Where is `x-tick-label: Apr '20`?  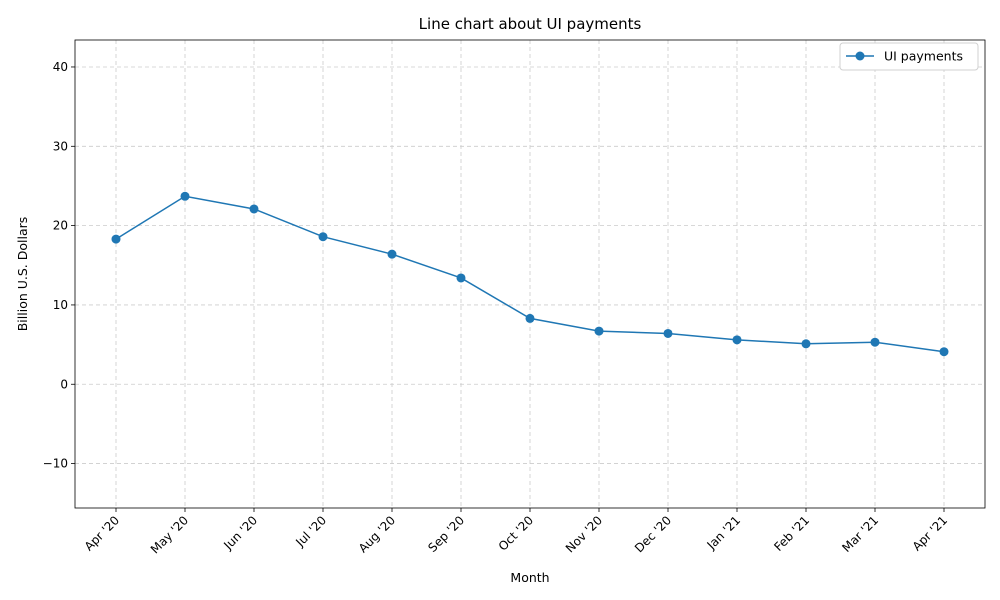
x-tick-label: Apr '20 is located at coordinates (102, 533).